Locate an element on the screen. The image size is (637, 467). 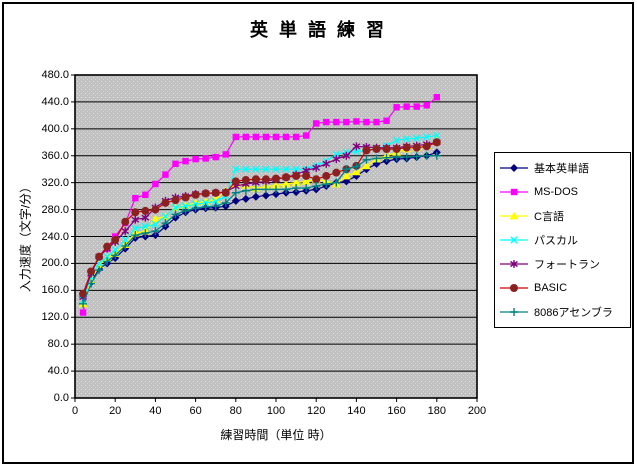
legend-item: C言語 is located at coordinates (564, 216).